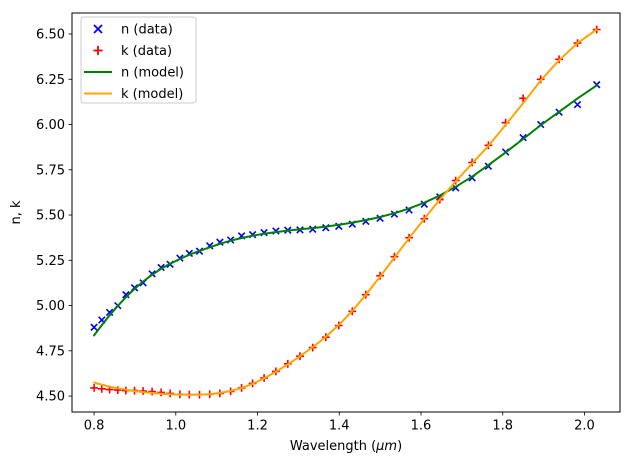  What do you see at coordinates (98, 50) in the screenshot?
I see `legend-marker-k-data` at bounding box center [98, 50].